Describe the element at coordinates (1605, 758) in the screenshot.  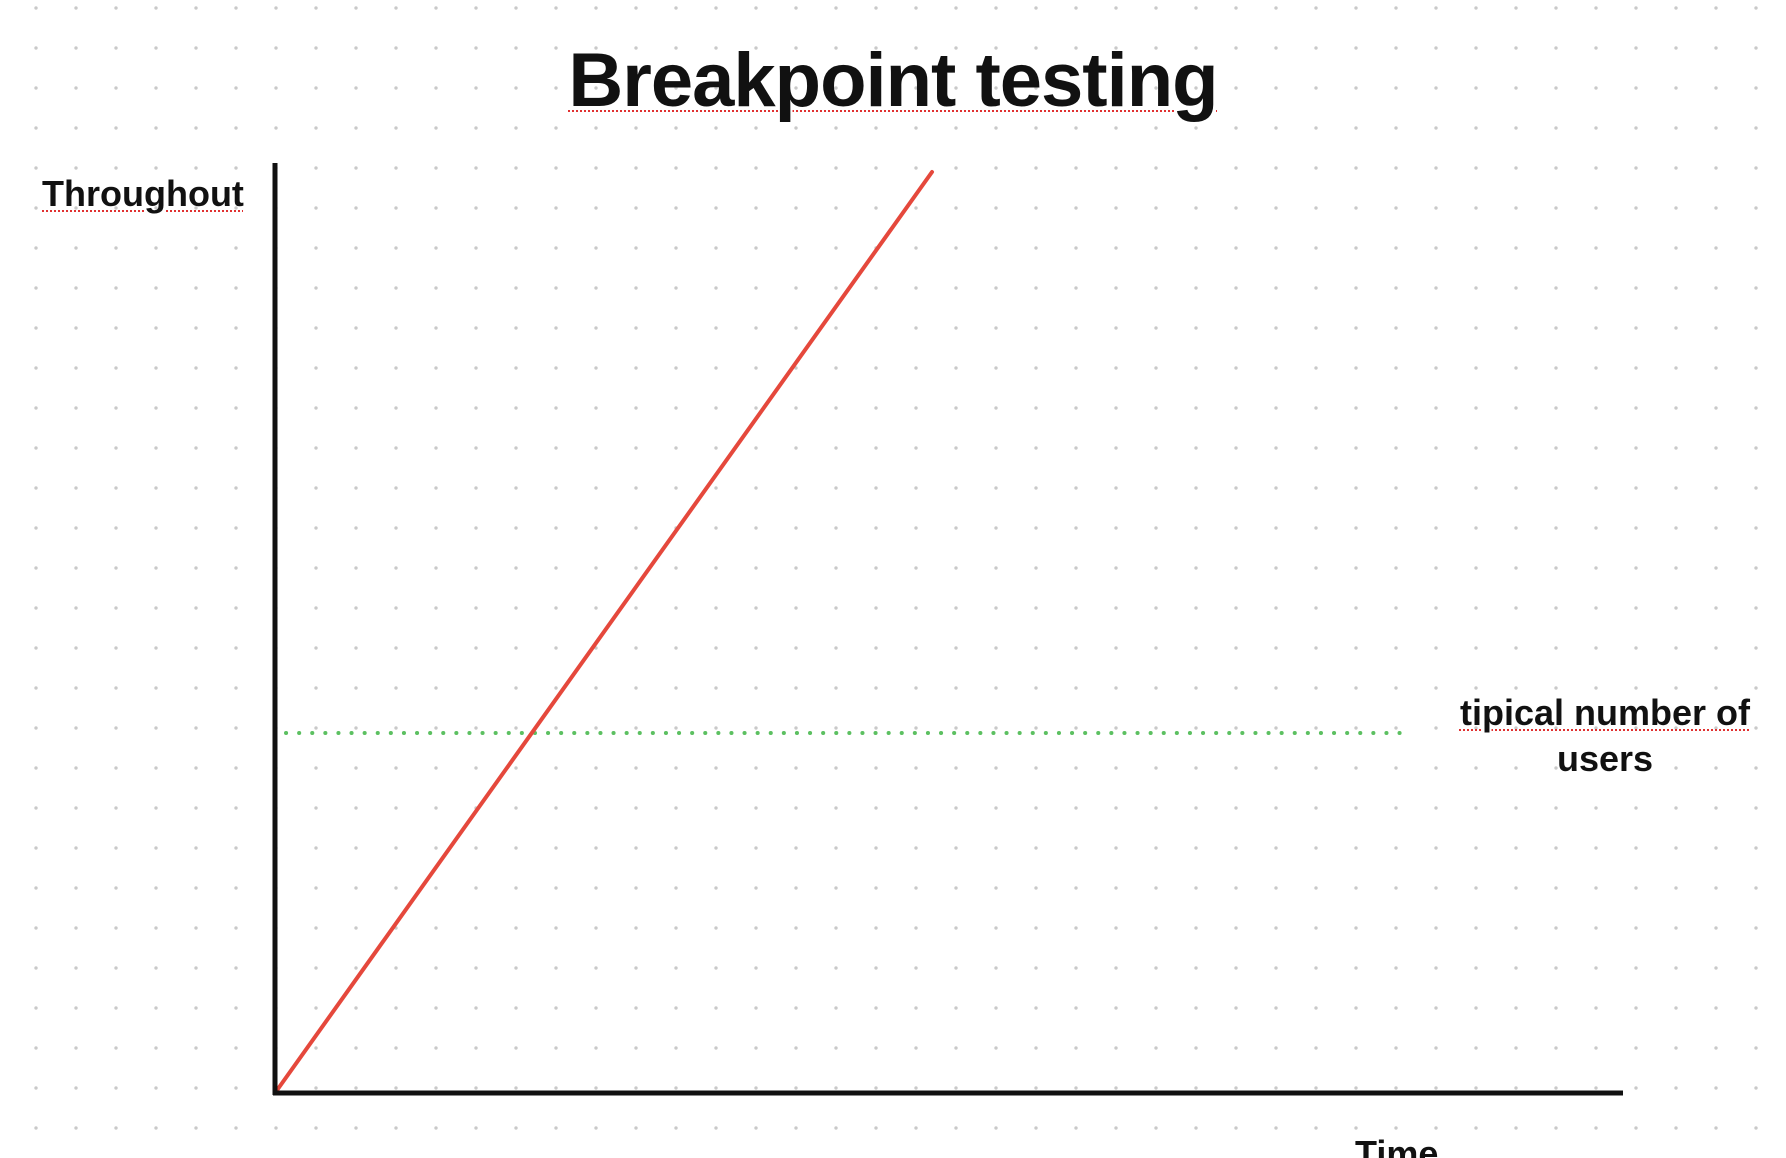
I see `reference-label-line2: users` at that location.